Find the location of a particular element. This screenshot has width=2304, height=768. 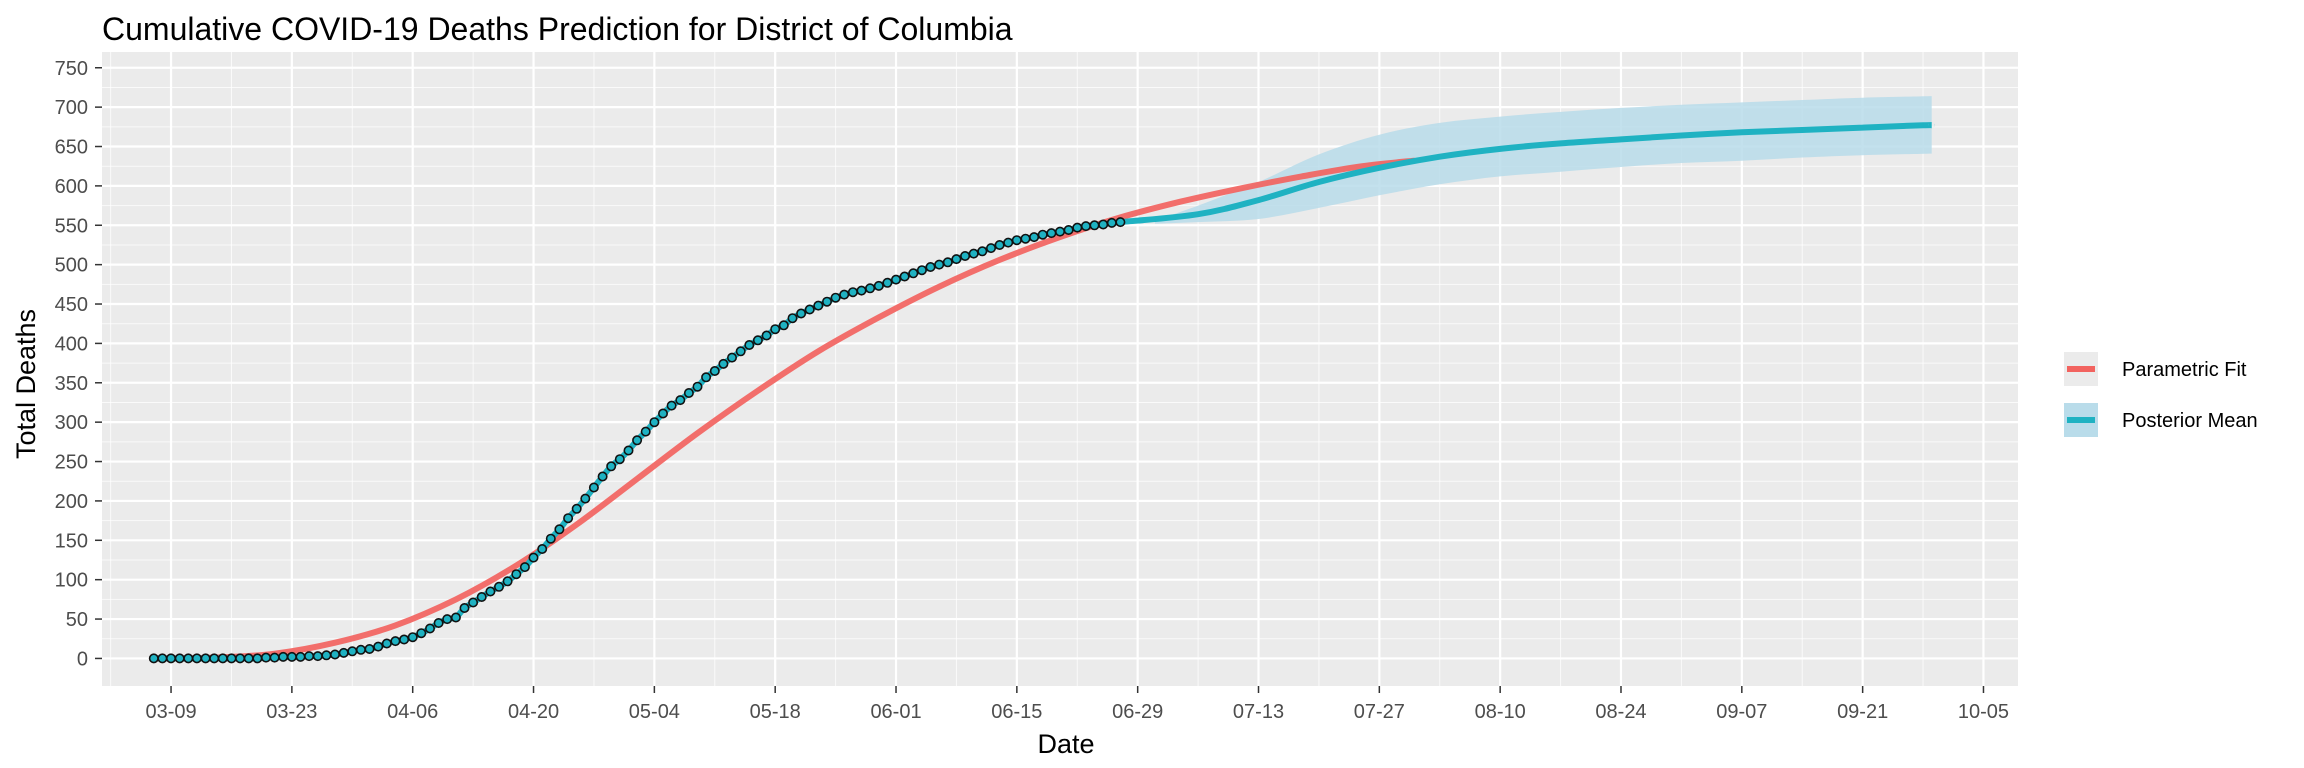

y-tick-label: 100 is located at coordinates (71, 581).